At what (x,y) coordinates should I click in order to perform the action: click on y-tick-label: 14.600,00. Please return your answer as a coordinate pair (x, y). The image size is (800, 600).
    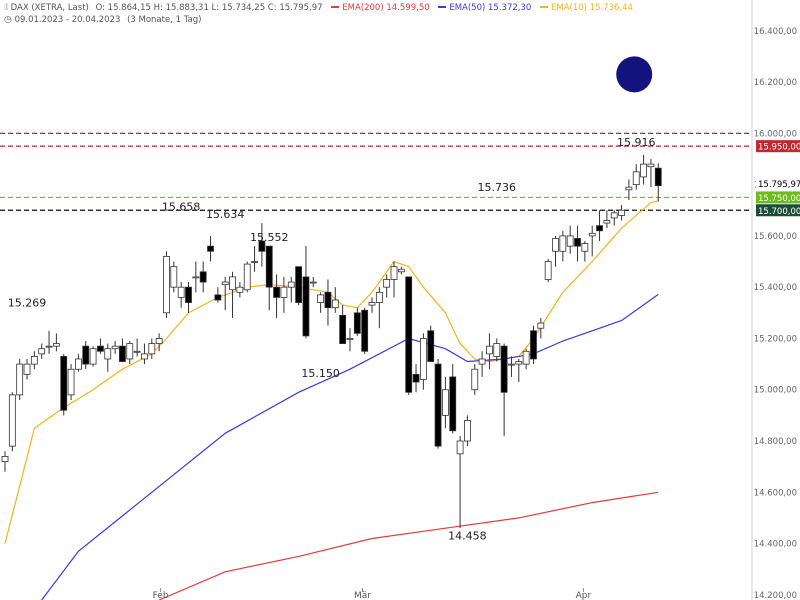
    Looking at the image, I should click on (775, 493).